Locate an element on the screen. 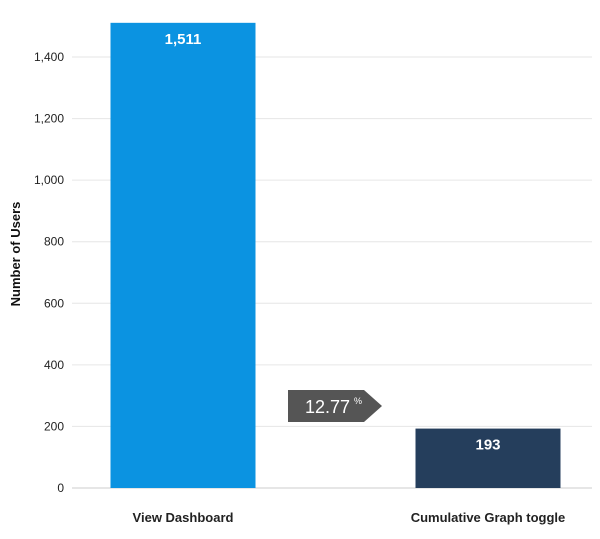 Image resolution: width=600 pixels, height=539 pixels. y-tick-label: 800 is located at coordinates (54, 242).